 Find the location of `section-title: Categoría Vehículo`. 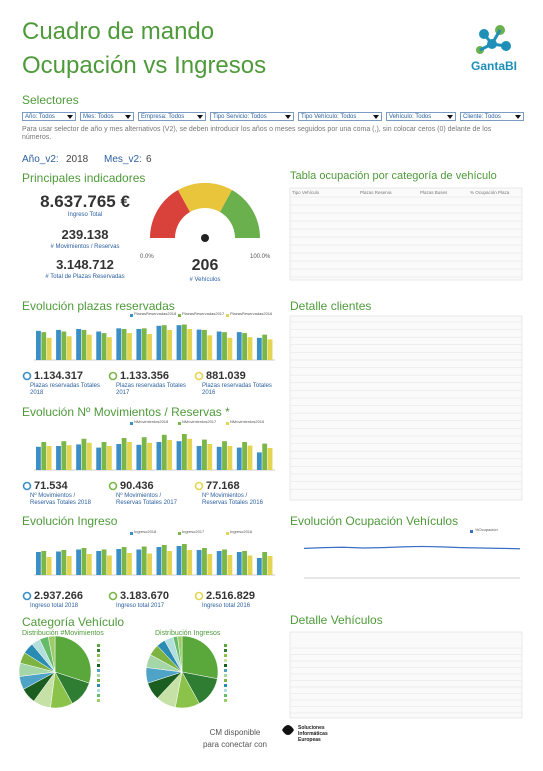

section-title: Categoría Vehículo is located at coordinates (73, 622).